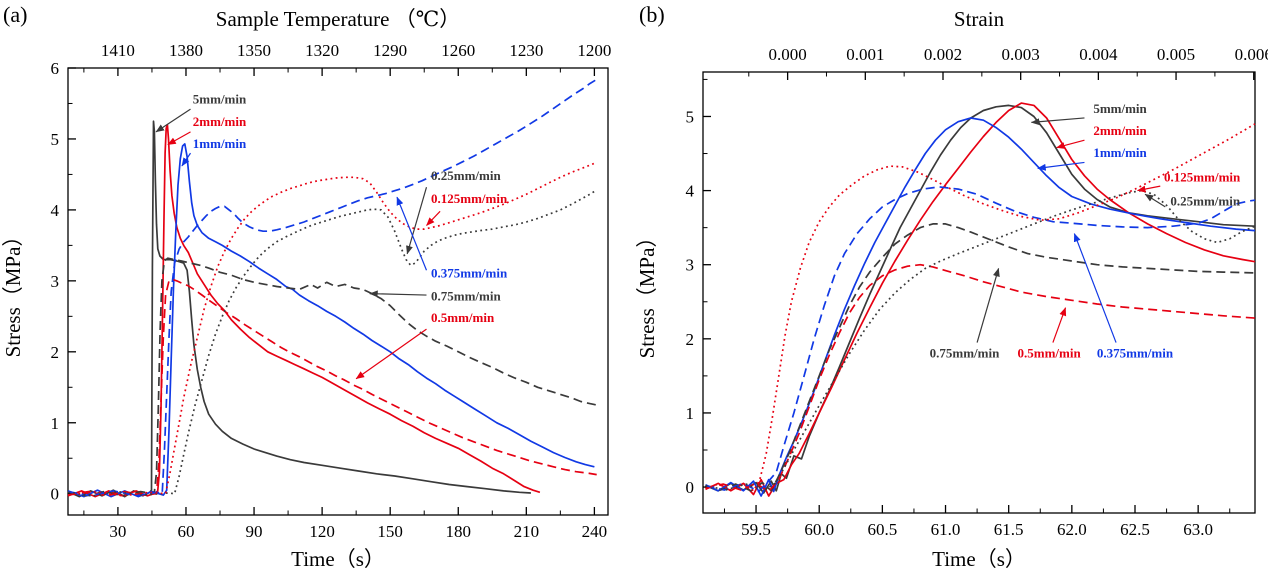 The height and width of the screenshot is (579, 1268). I want to click on top-tick-label: 0.000, so click(788, 54).